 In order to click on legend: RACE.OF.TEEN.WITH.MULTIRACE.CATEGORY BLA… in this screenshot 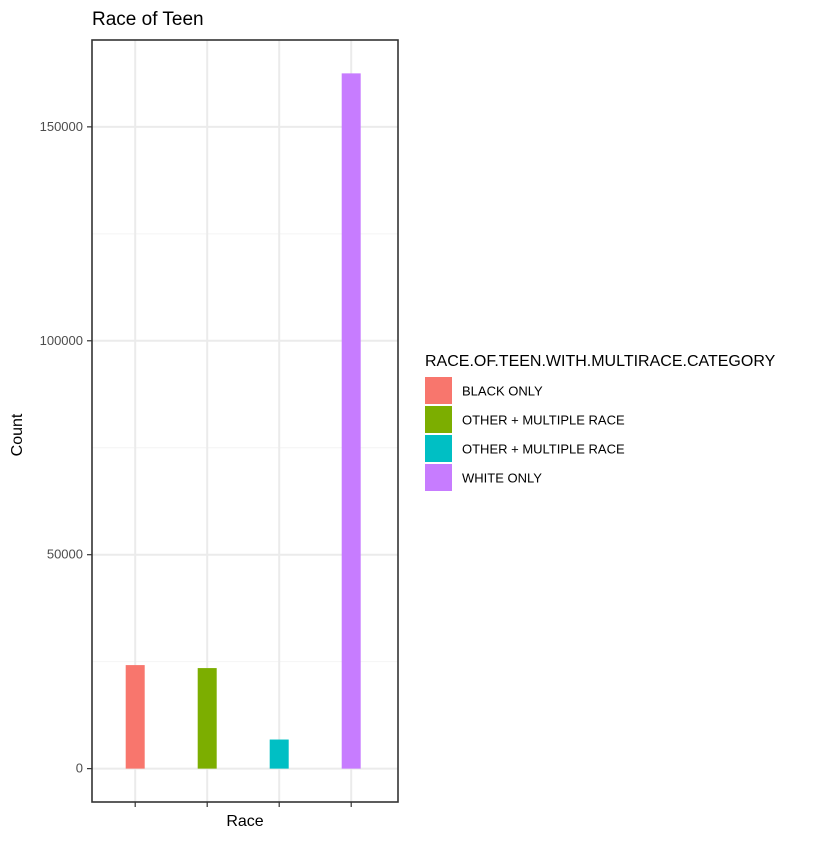, I will do `click(600, 422)`.